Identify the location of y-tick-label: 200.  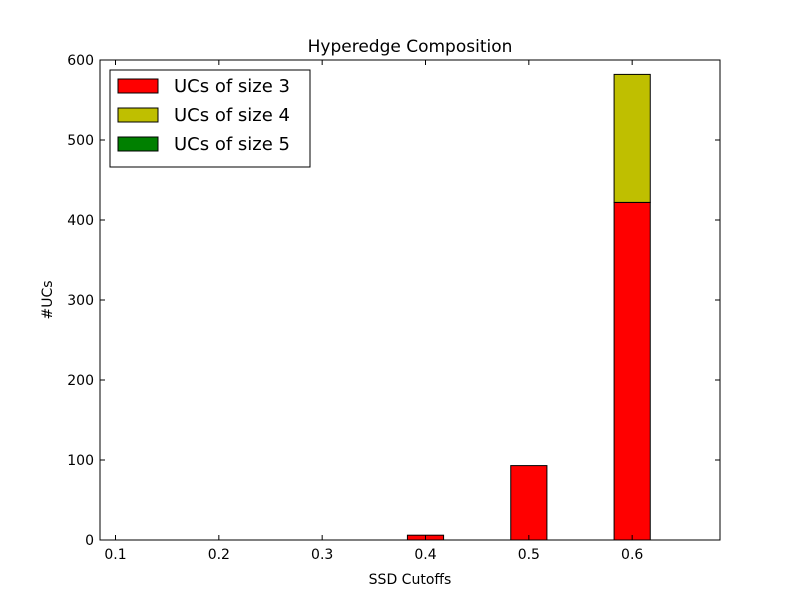
(80, 381).